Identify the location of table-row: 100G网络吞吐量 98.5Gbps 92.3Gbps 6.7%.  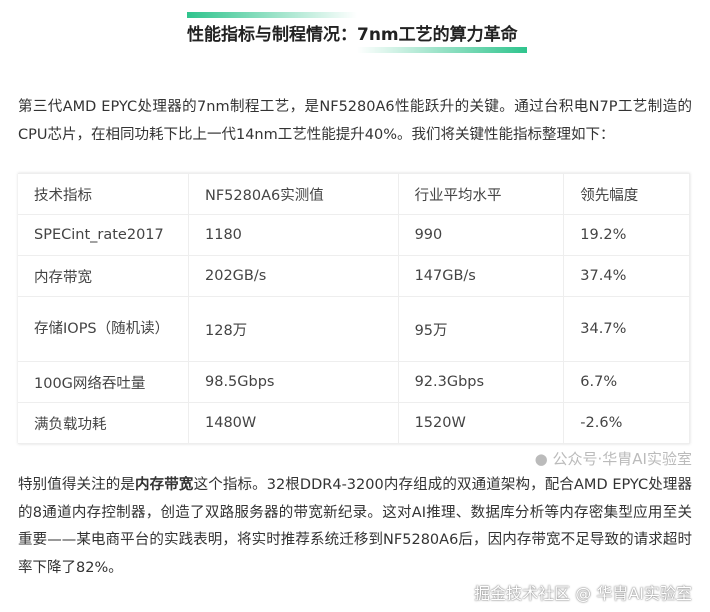
(354, 382).